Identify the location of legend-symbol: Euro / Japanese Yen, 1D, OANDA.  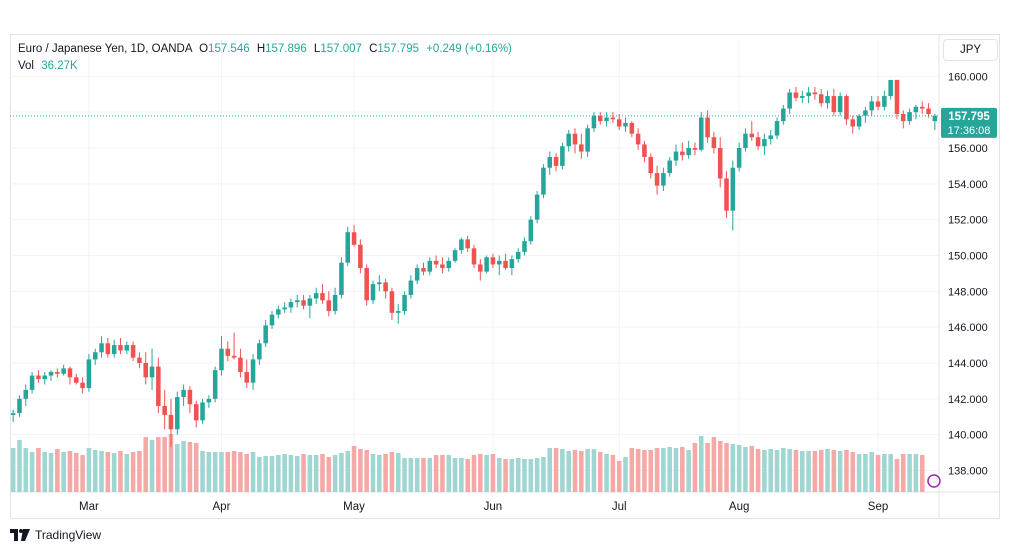
(105, 49).